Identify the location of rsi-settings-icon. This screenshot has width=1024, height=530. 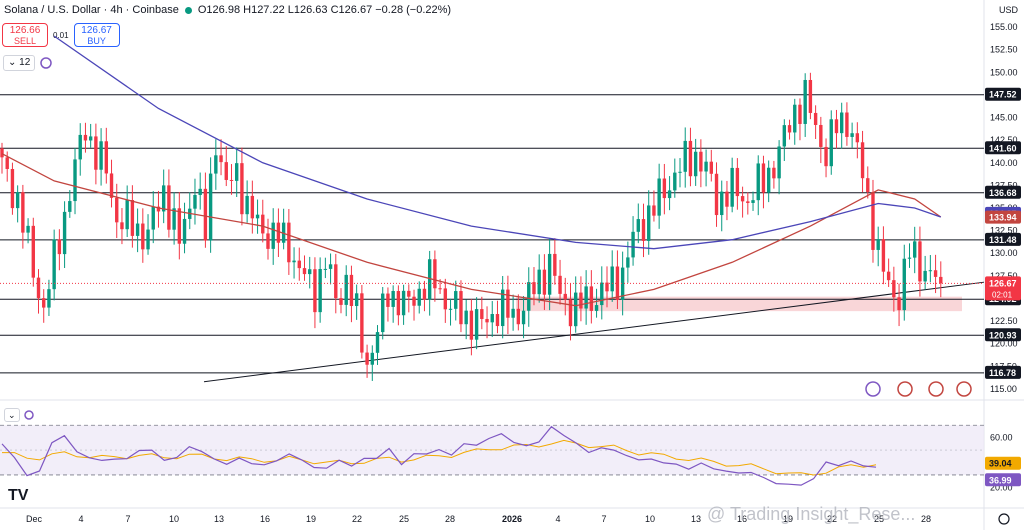
(29, 415).